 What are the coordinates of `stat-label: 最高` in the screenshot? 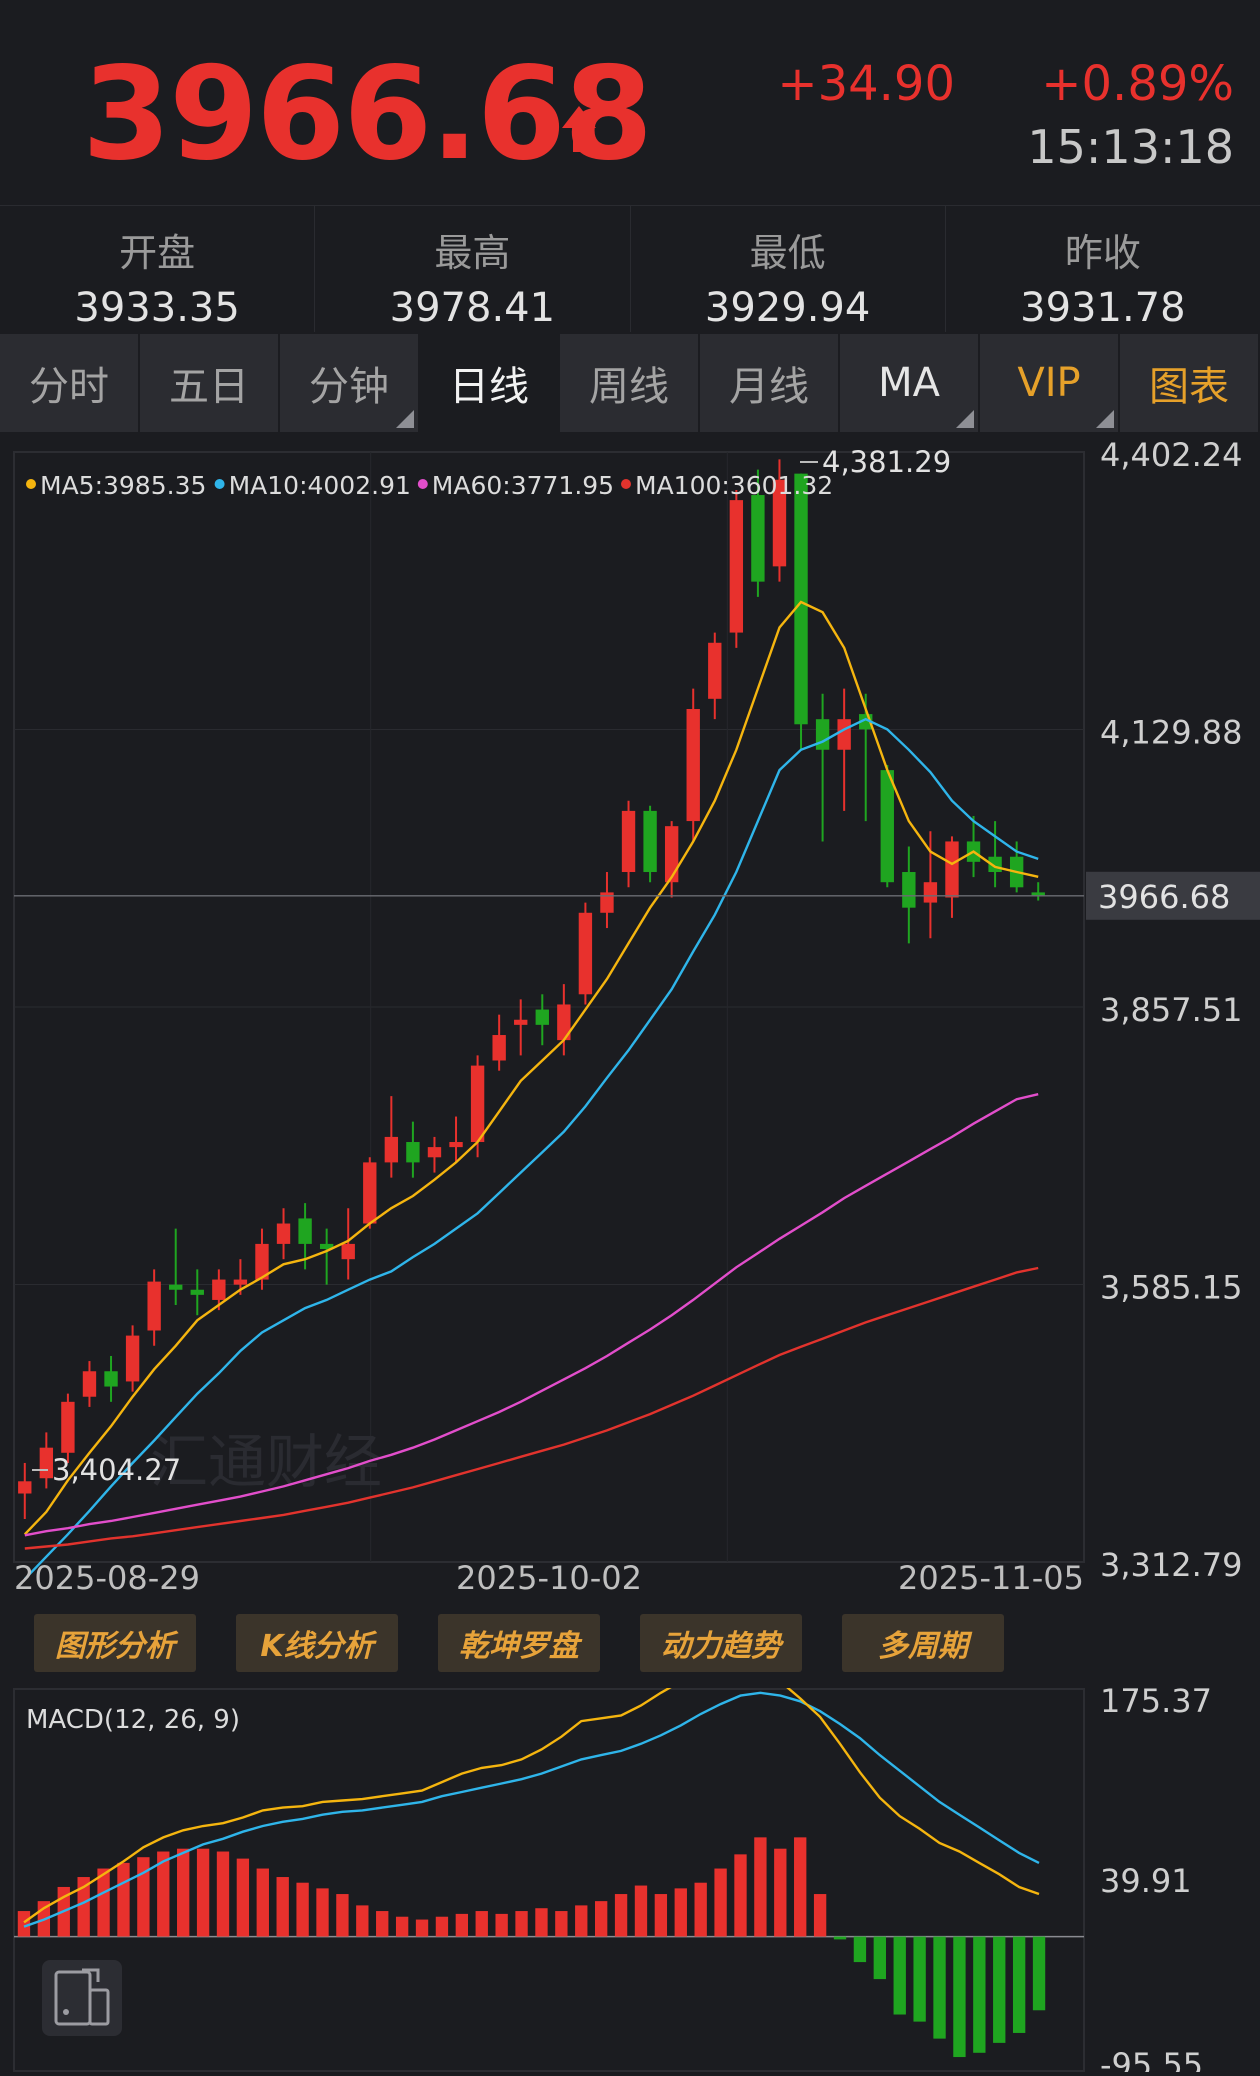 It's located at (472, 253).